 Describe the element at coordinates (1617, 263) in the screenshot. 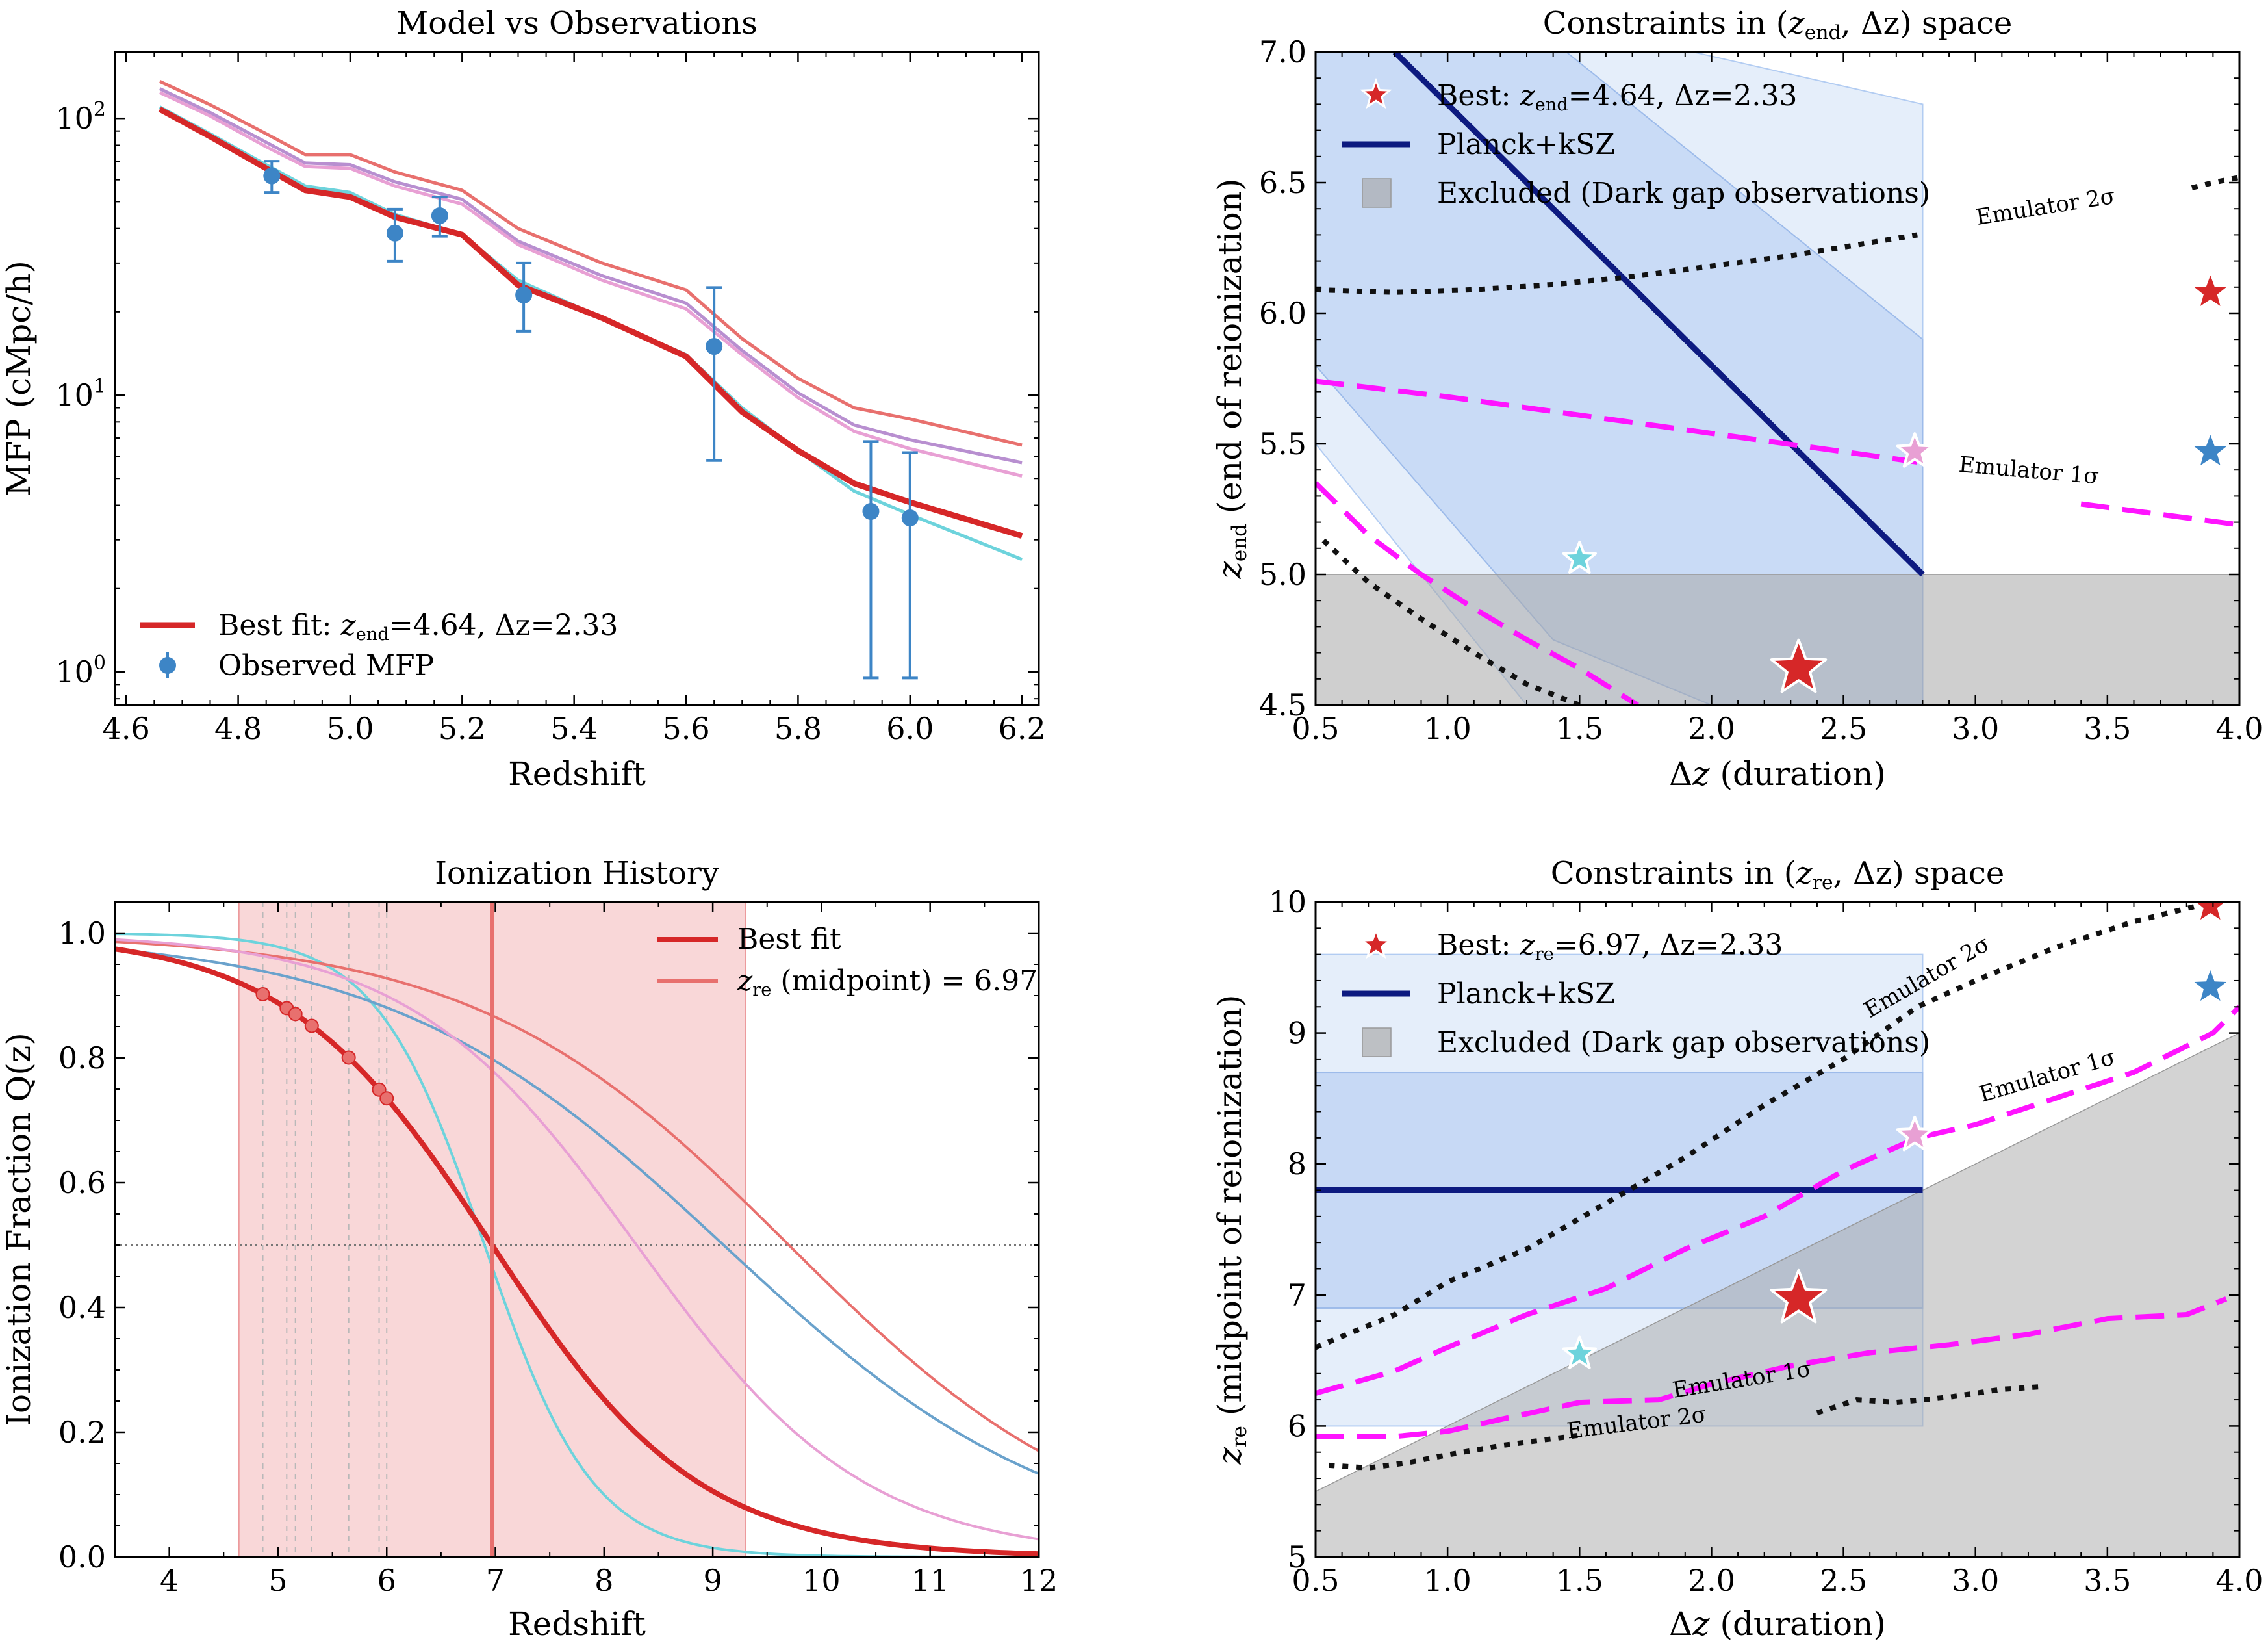

I see `emulator-2sigma-curve` at that location.